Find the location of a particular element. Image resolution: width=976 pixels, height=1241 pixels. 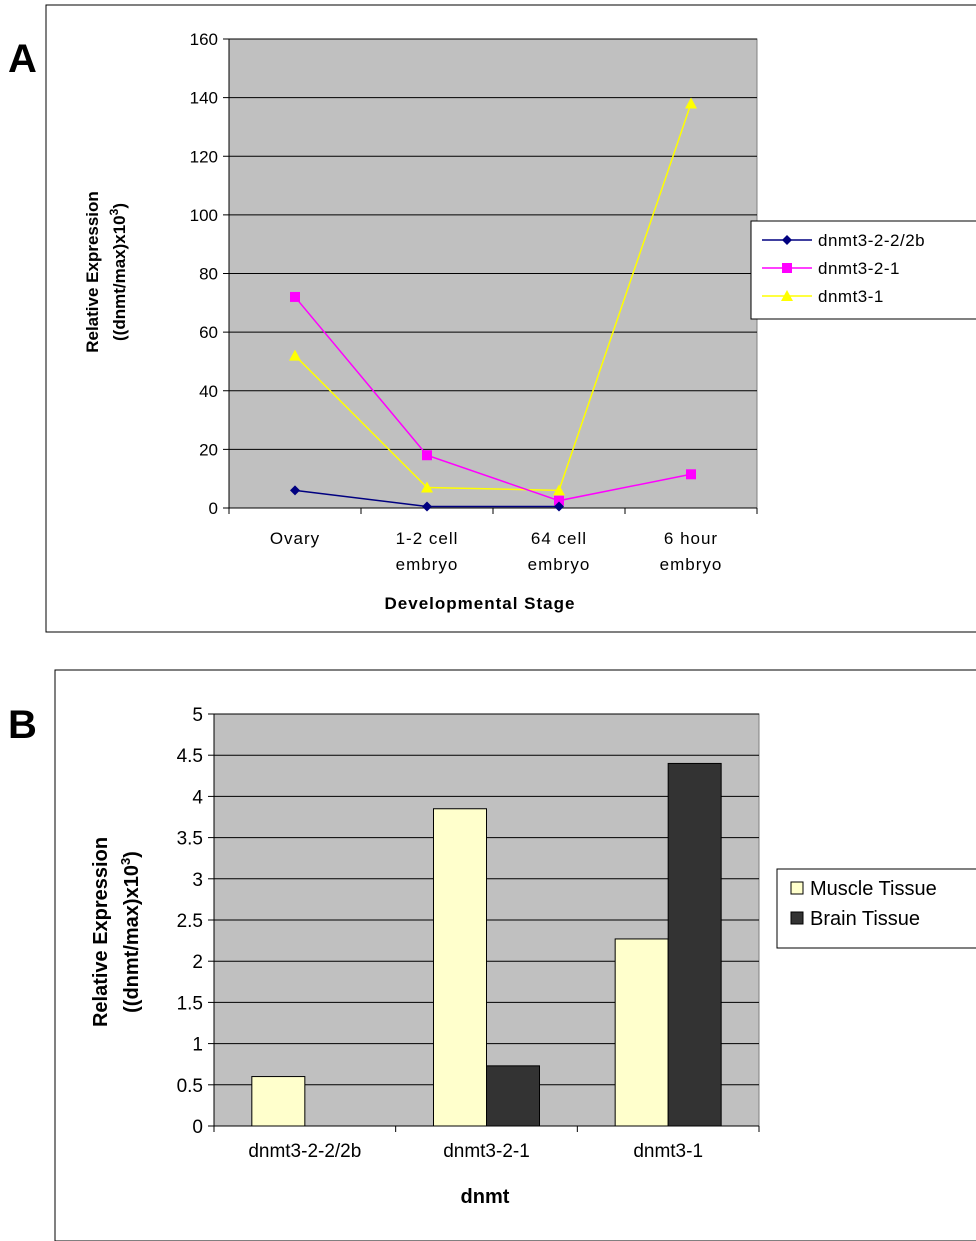

chart-b-y-tick-label: 4.5 is located at coordinates (190, 756).